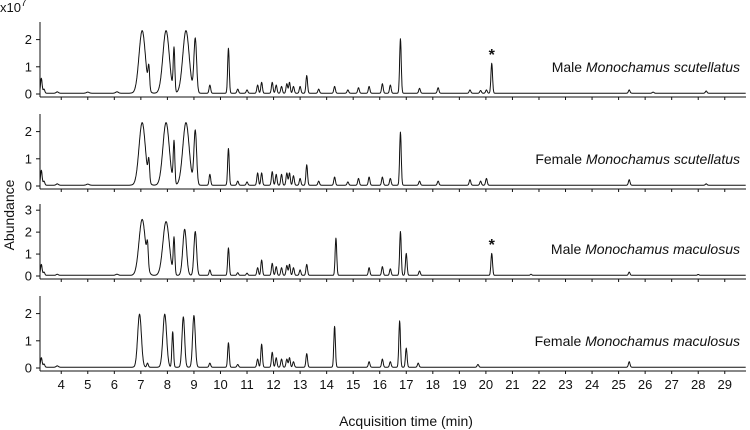  I want to click on x-tick-label: 13, so click(300, 384).